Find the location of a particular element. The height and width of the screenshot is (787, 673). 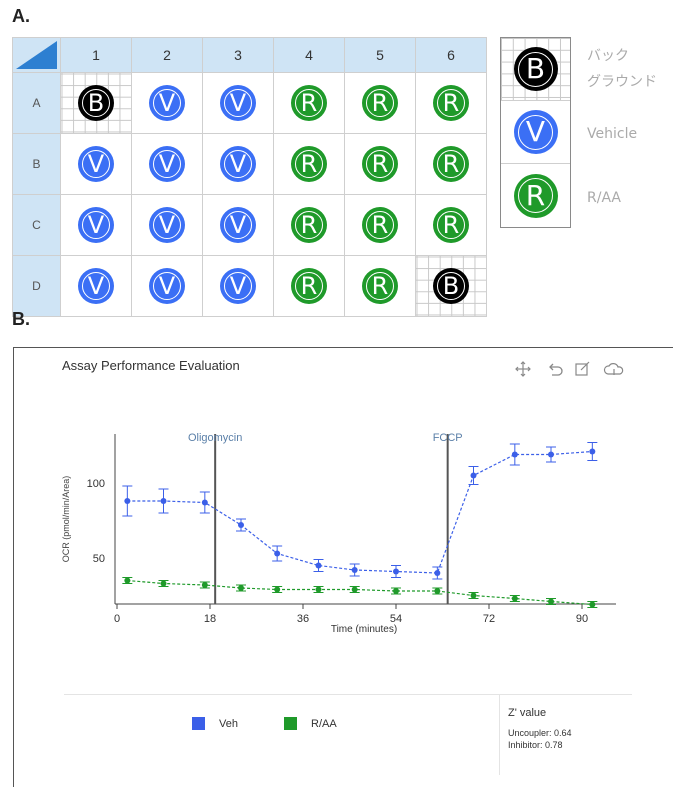

well-c3: V is located at coordinates (238, 225).